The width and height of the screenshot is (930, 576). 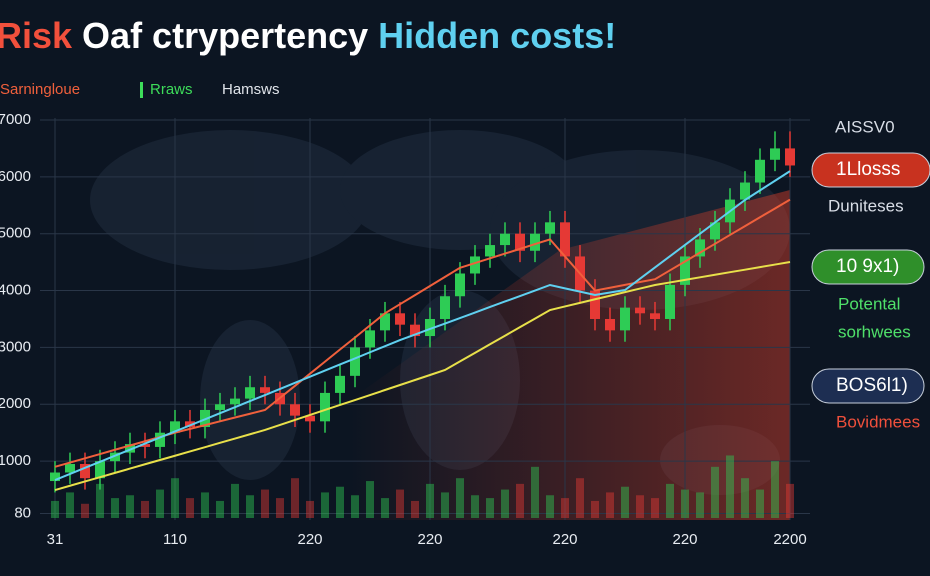 What do you see at coordinates (15, 119) in the screenshot?
I see `y-tick-label: 7000` at bounding box center [15, 119].